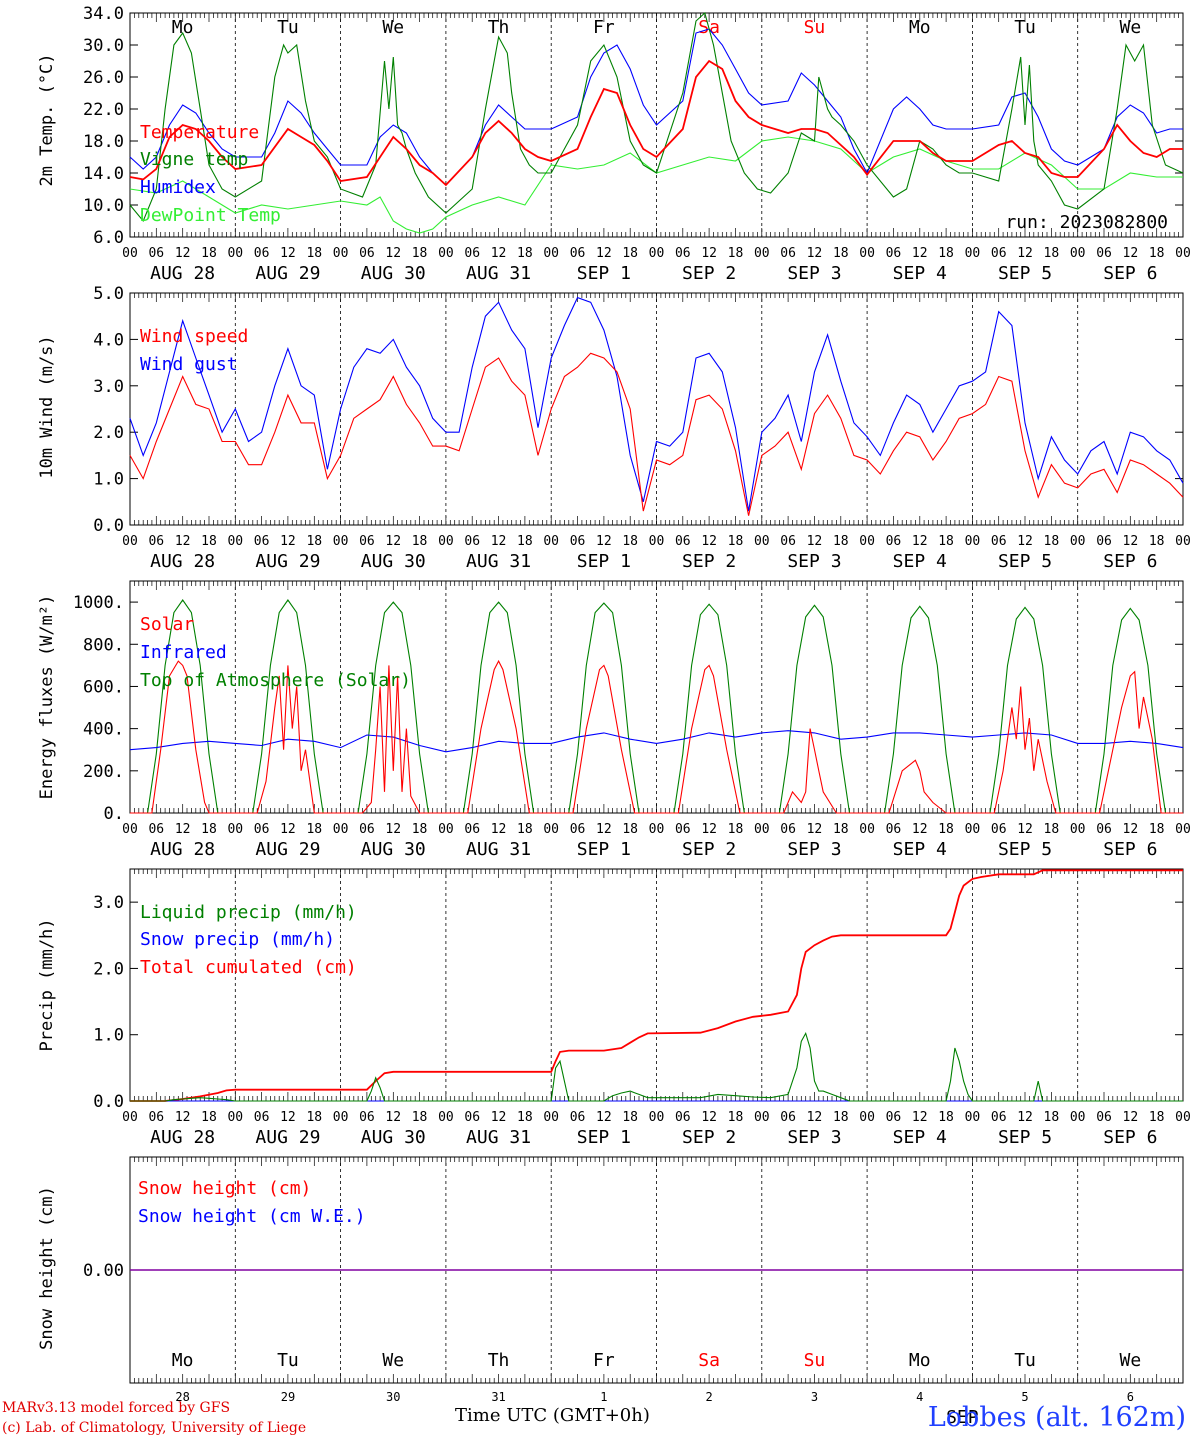 This screenshot has height=1440, width=1194. What do you see at coordinates (237, 939) in the screenshot?
I see `legend-entry: Snow precip (mm/h)` at bounding box center [237, 939].